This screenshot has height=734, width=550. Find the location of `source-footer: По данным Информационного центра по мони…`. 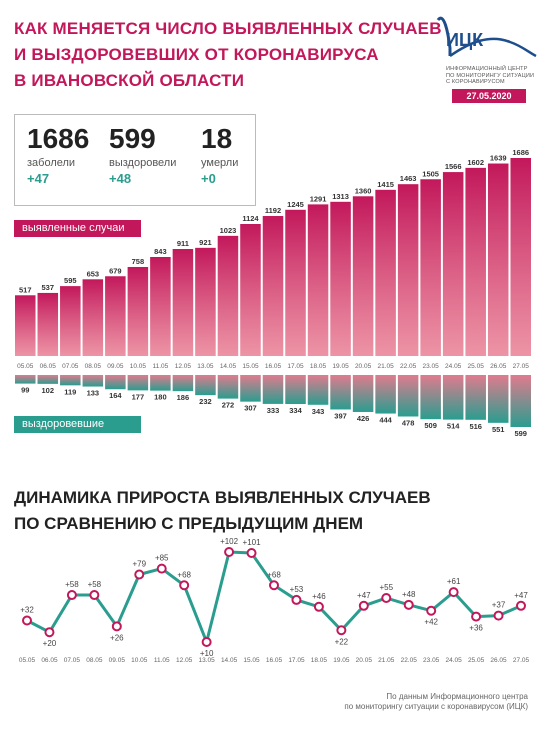

source-footer: По данным Информационного центра по мони… is located at coordinates (436, 702).